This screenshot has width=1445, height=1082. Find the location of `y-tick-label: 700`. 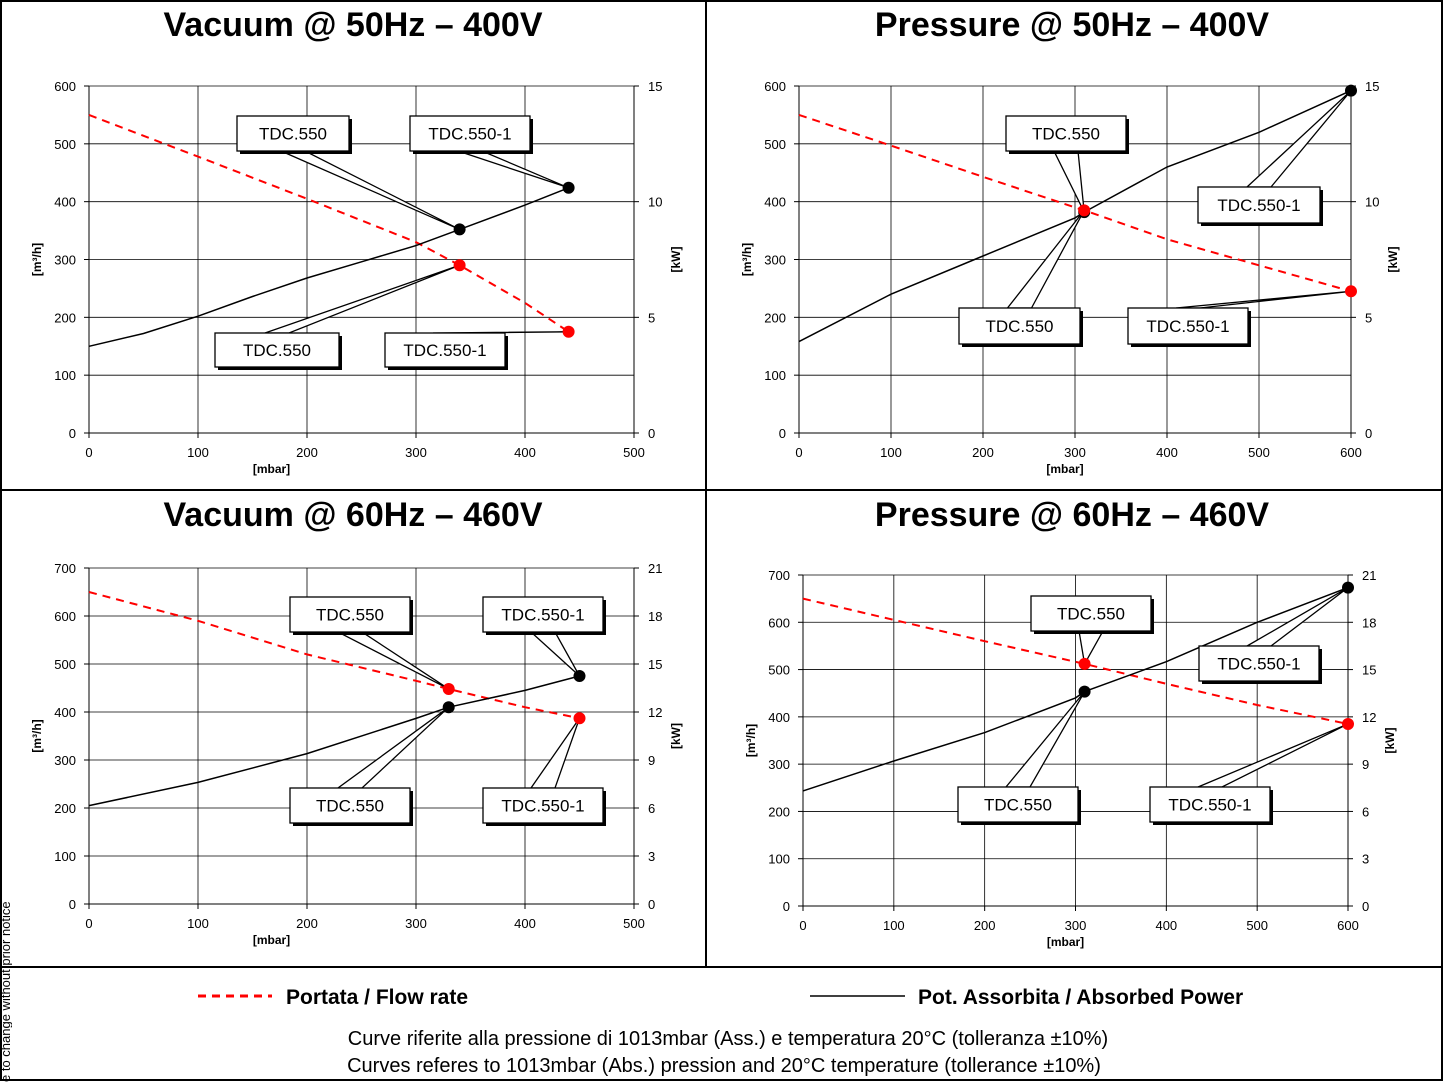

y-tick-label: 700 is located at coordinates (779, 575).